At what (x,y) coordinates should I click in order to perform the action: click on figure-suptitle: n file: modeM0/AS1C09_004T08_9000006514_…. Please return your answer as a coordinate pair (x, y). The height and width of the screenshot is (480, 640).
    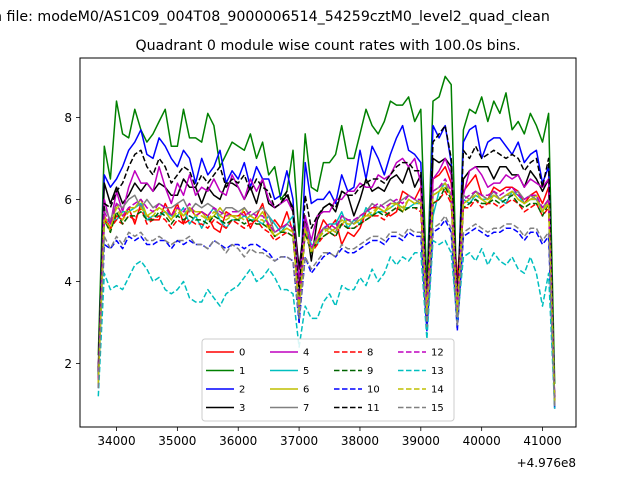
    Looking at the image, I should click on (275, 17).